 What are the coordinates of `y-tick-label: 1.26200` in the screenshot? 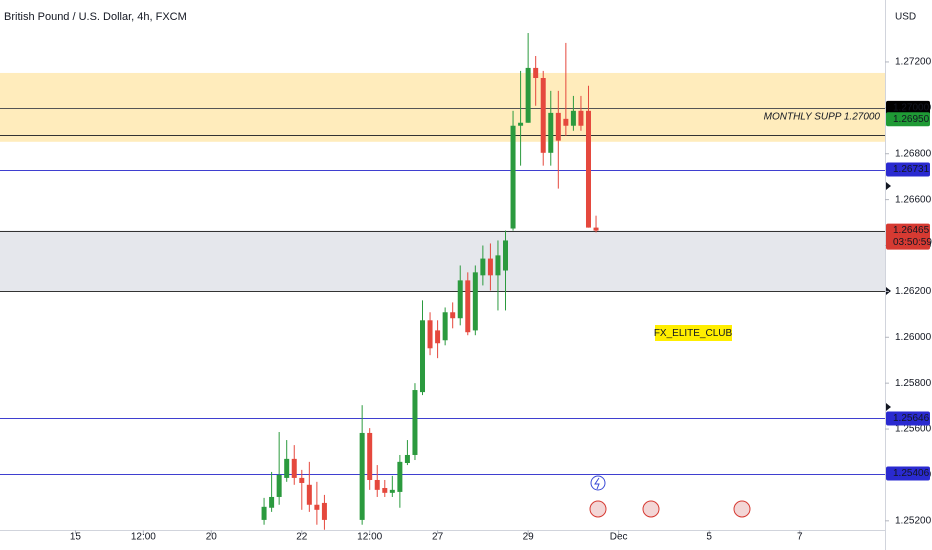 It's located at (913, 291).